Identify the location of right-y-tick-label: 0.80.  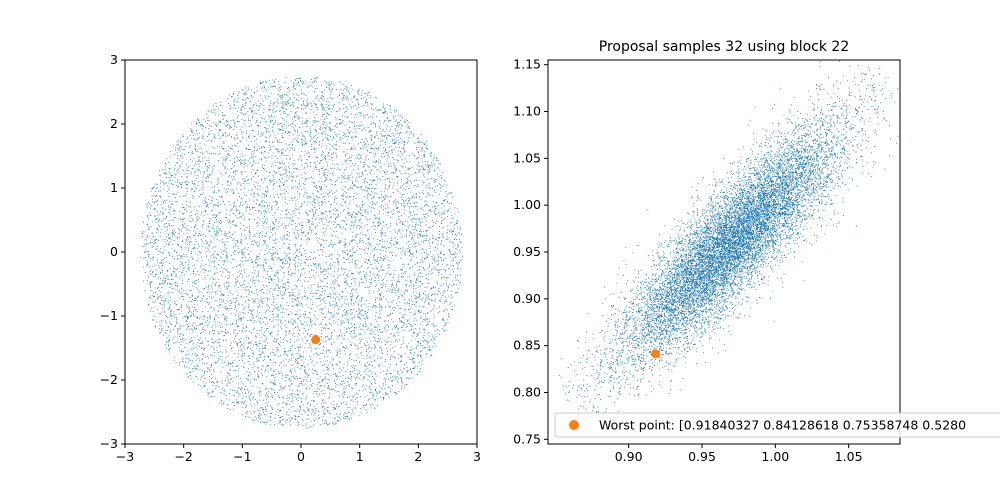
(527, 391).